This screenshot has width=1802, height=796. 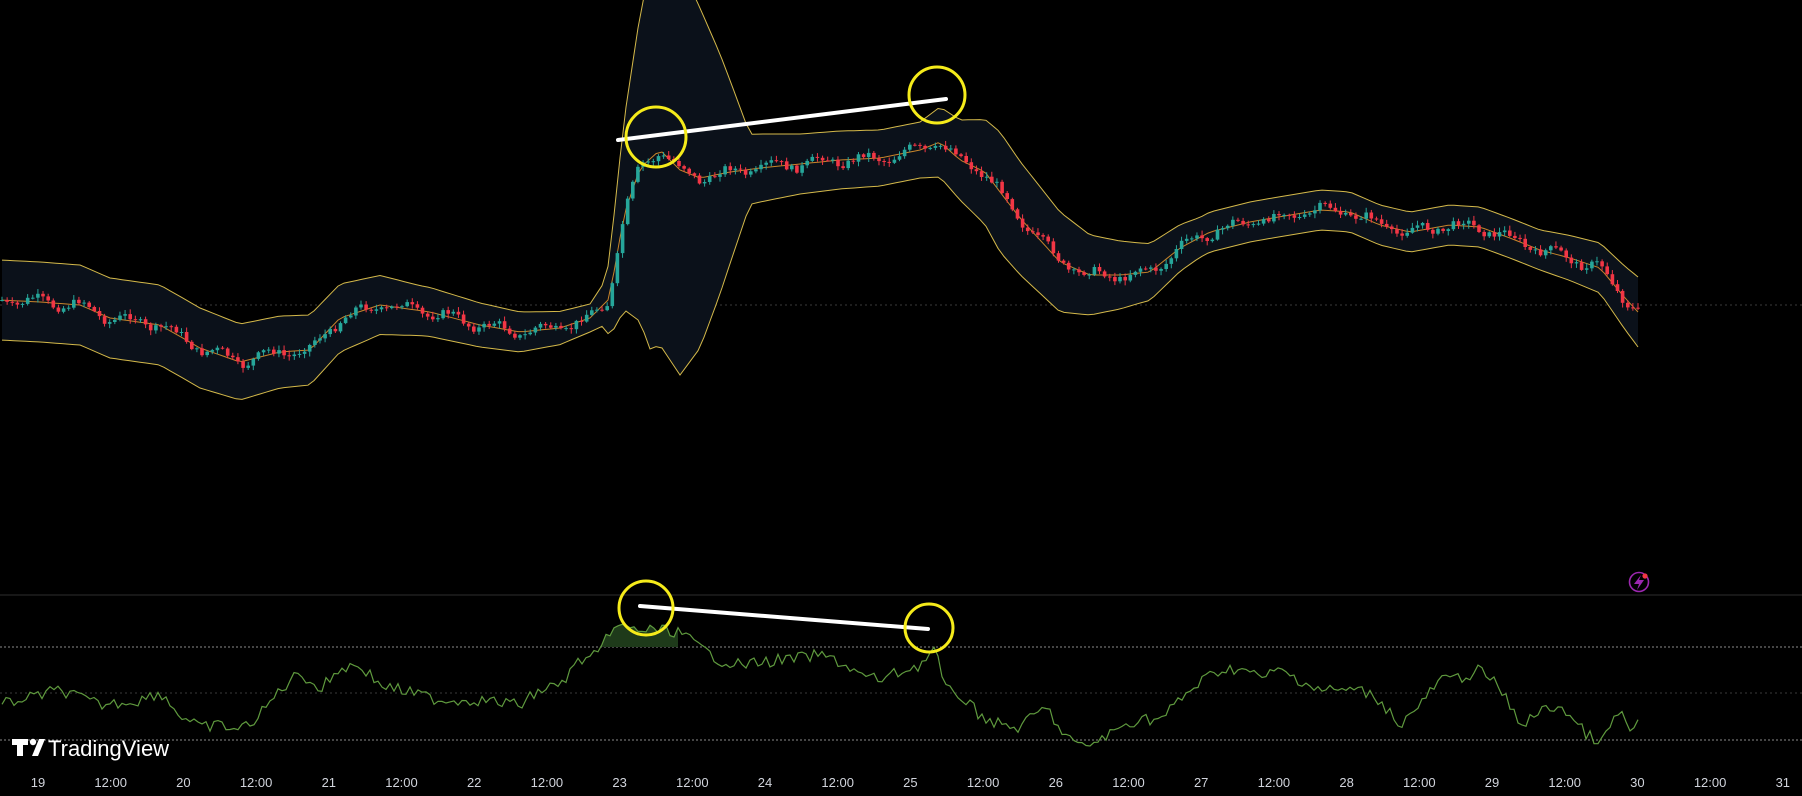 I want to click on x-tick-label: 29, so click(x=1492, y=782).